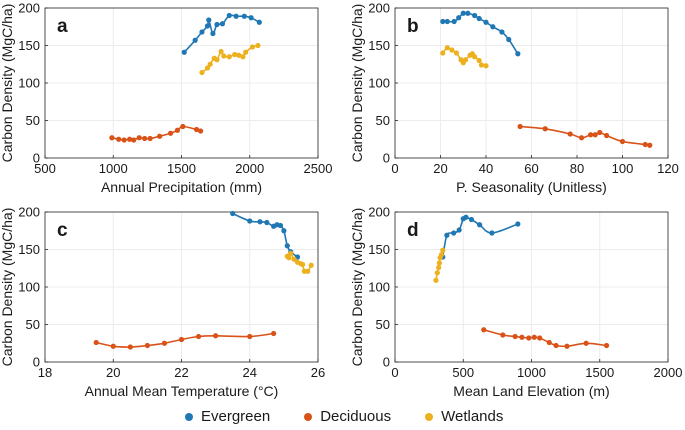 The width and height of the screenshot is (685, 430). I want to click on x-tick-label: 60, so click(531, 168).